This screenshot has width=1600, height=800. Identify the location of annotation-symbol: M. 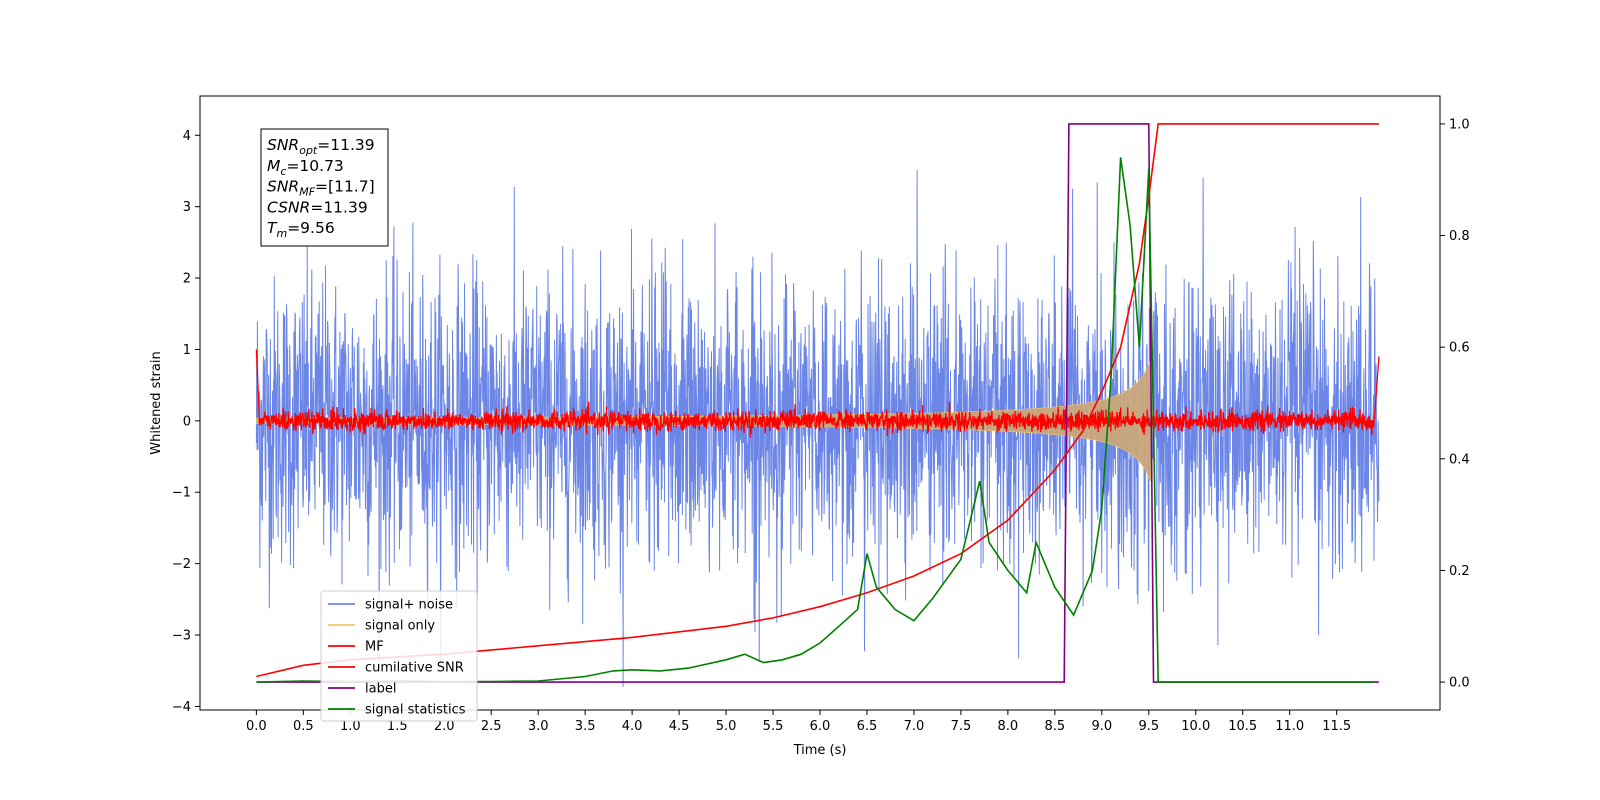
(273, 166).